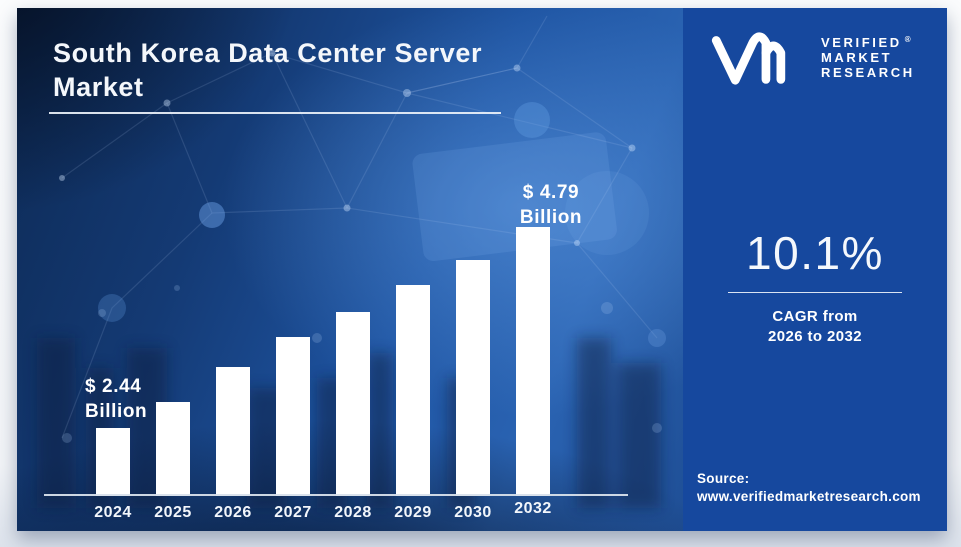 The width and height of the screenshot is (961, 547). I want to click on brand-name: VERIFIED ® MARKET RESEARCH, so click(868, 57).